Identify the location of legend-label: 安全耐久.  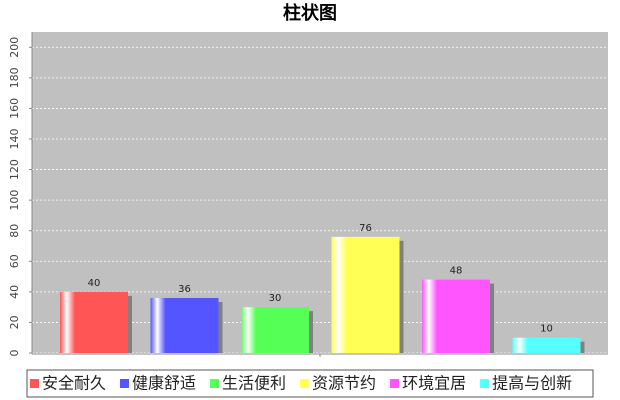
(74, 383).